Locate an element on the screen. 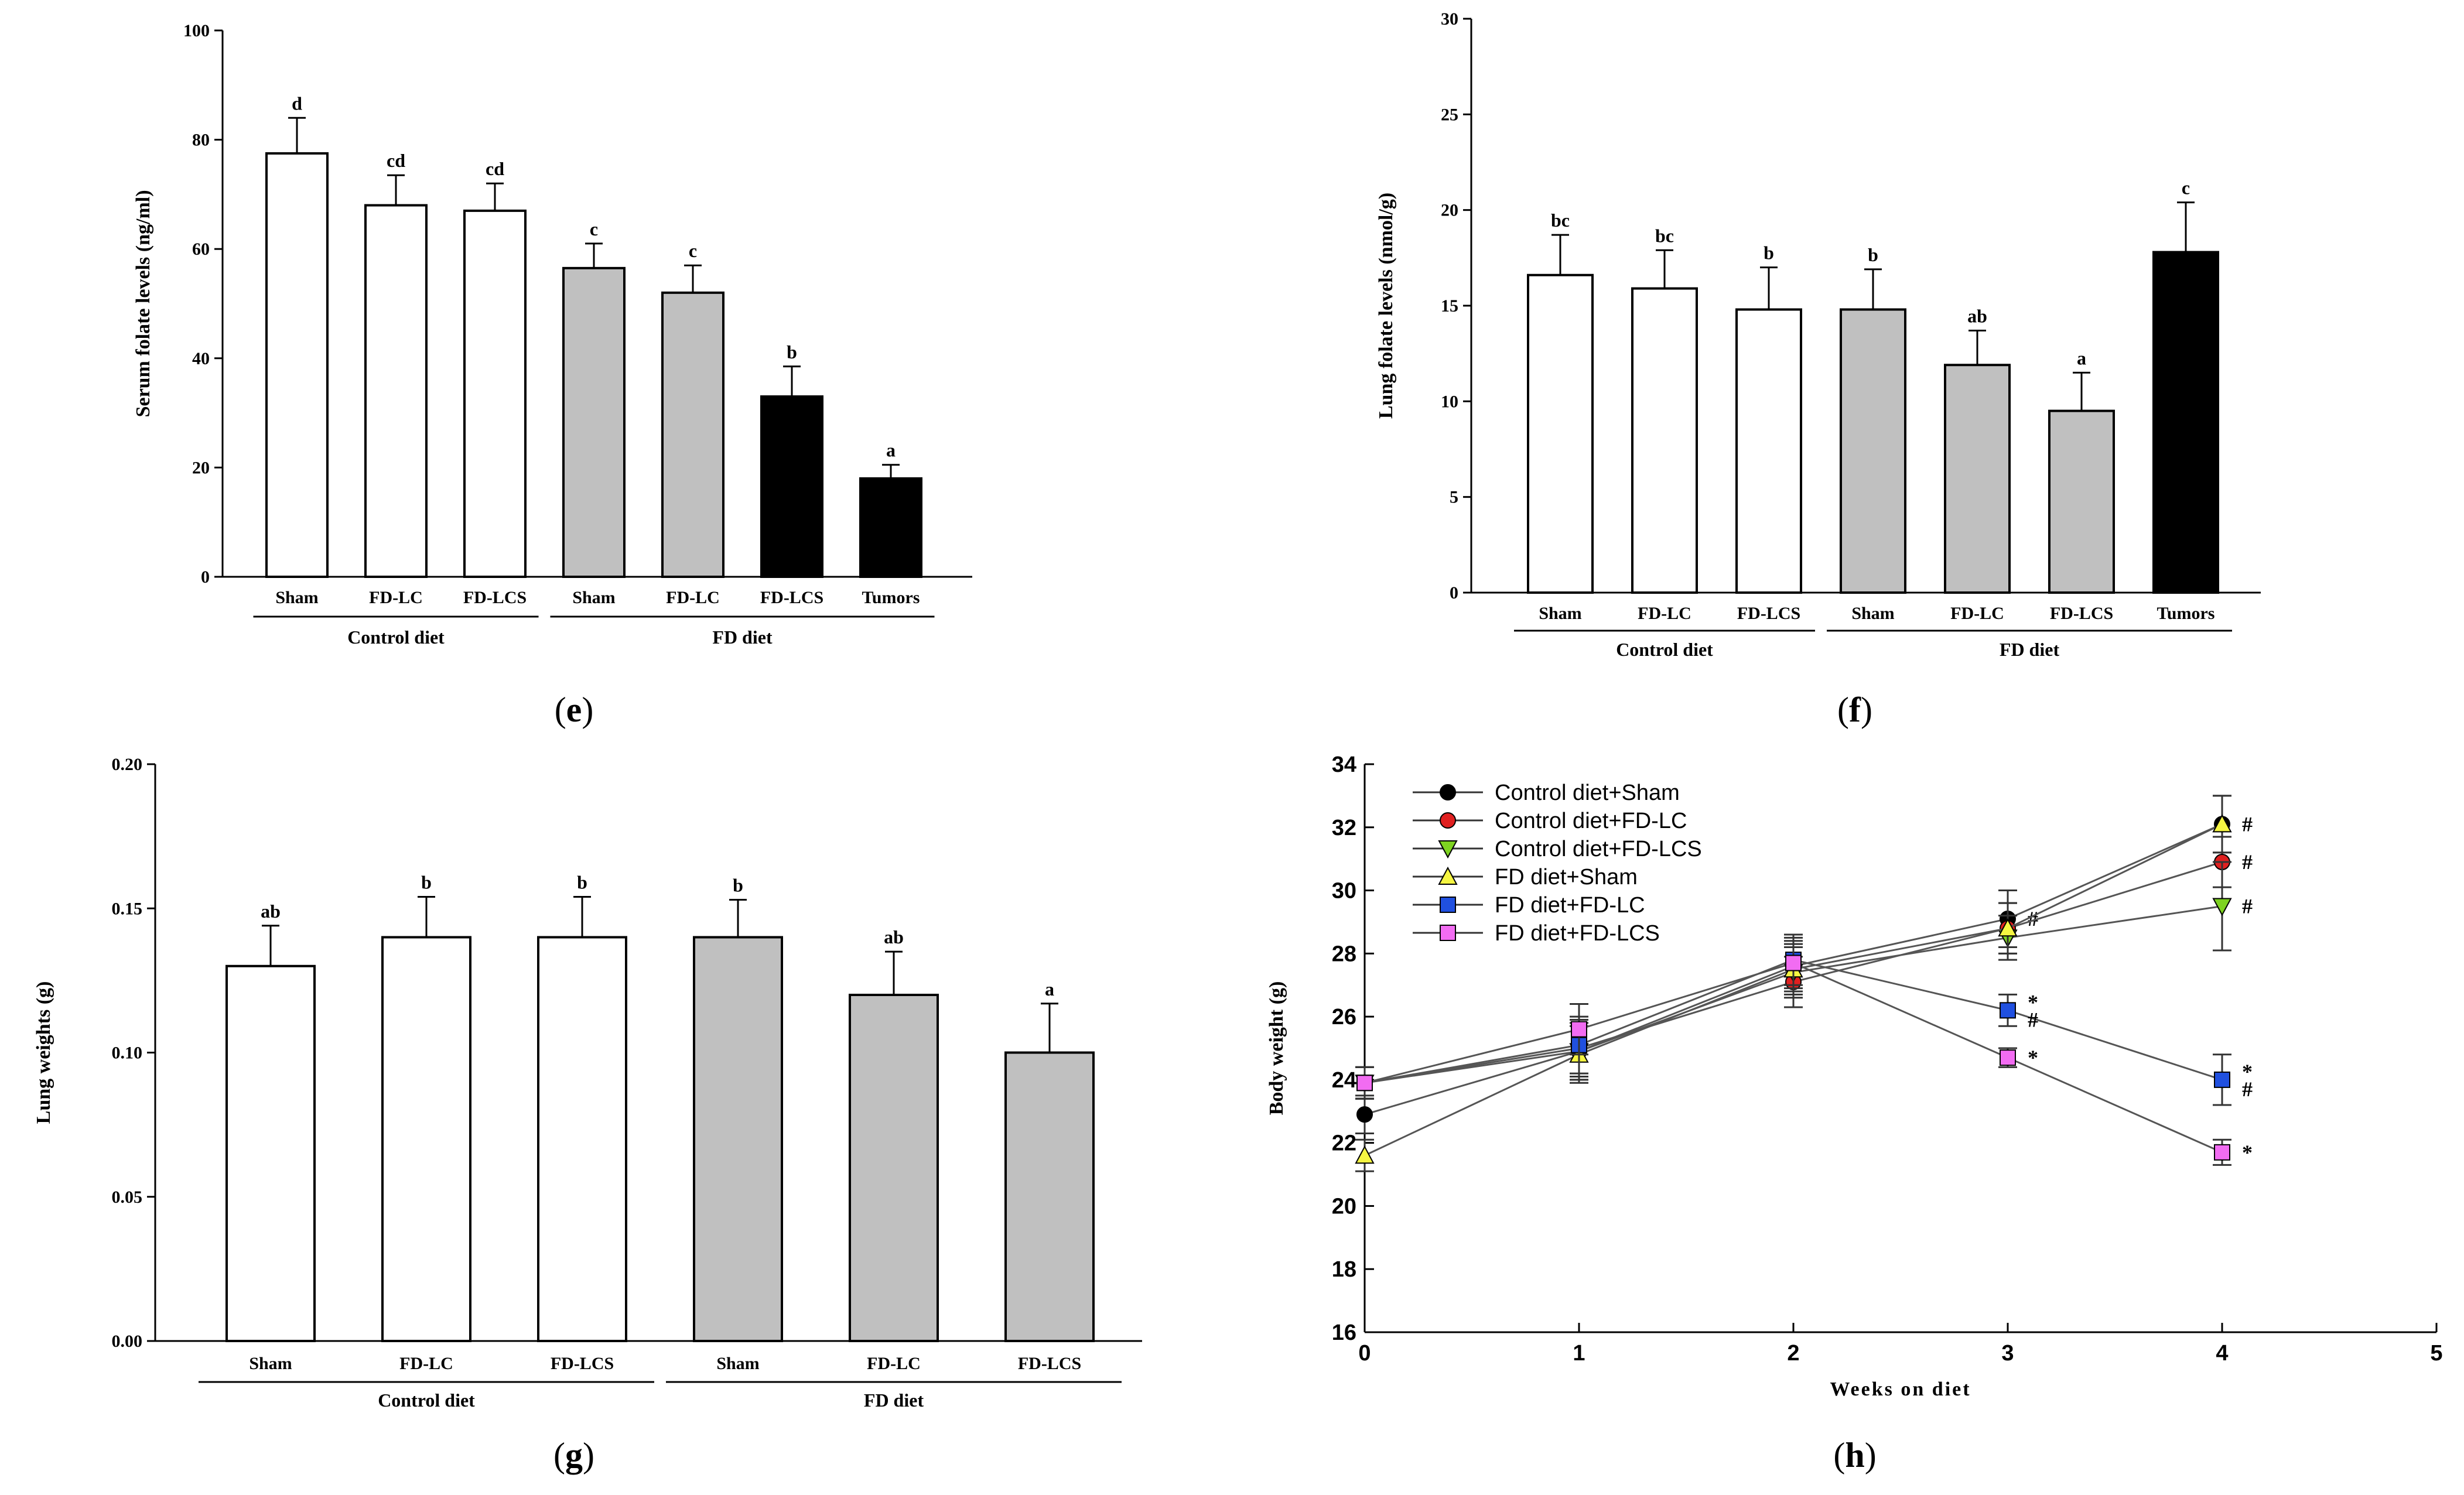 The width and height of the screenshot is (2464, 1495). y-tick-label: 34 is located at coordinates (1344, 764).